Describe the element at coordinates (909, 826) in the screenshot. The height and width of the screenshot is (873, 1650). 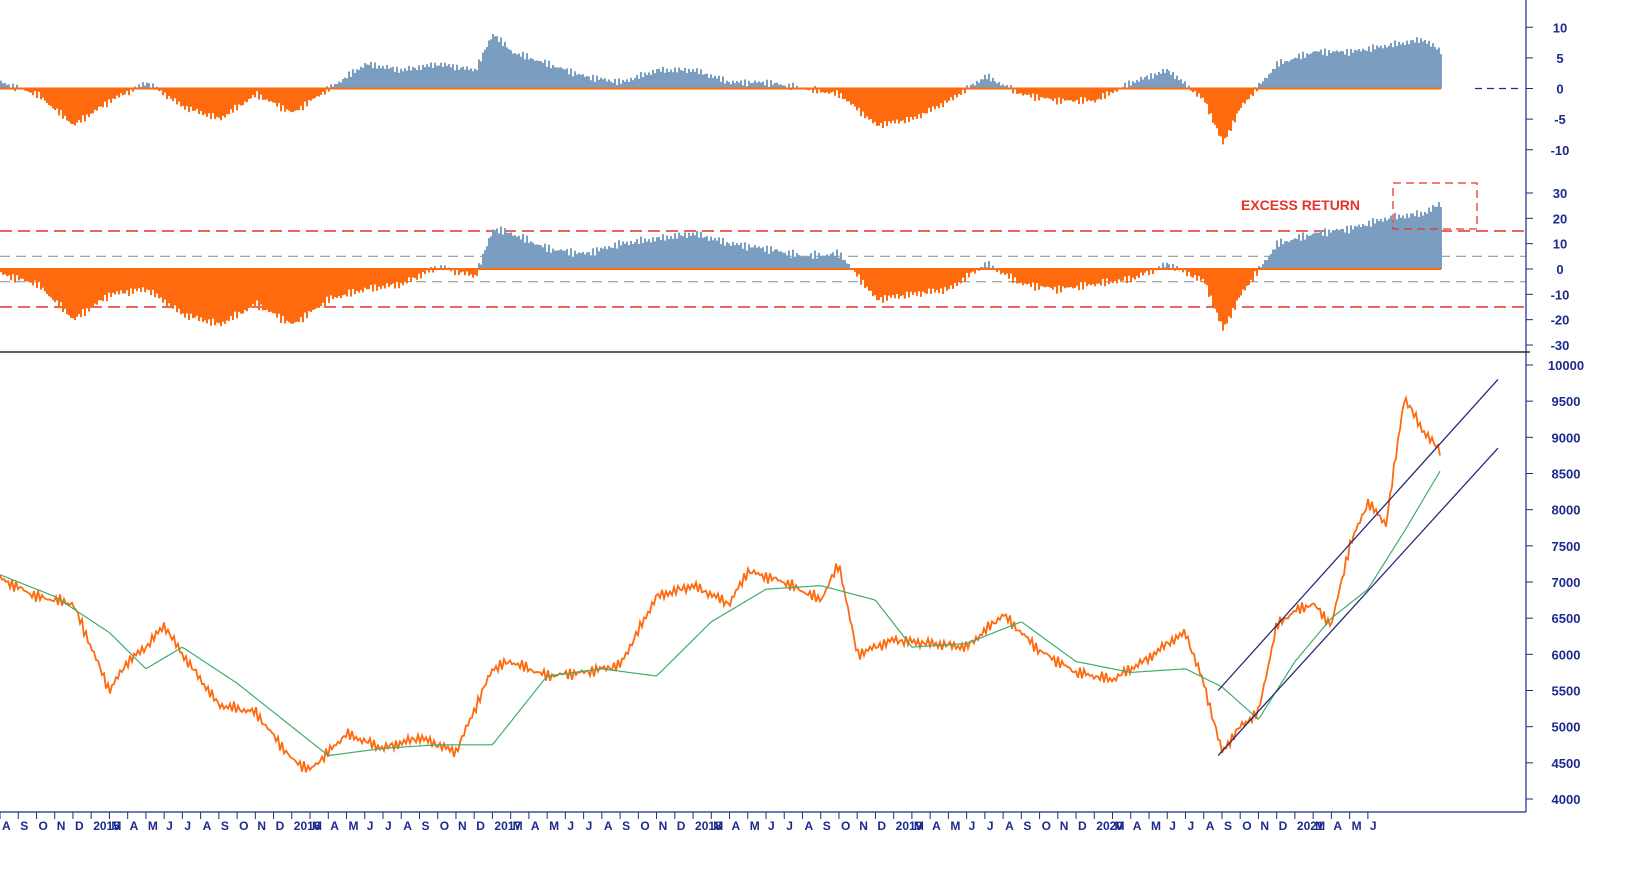
I see `x-tick-label: 2019` at that location.